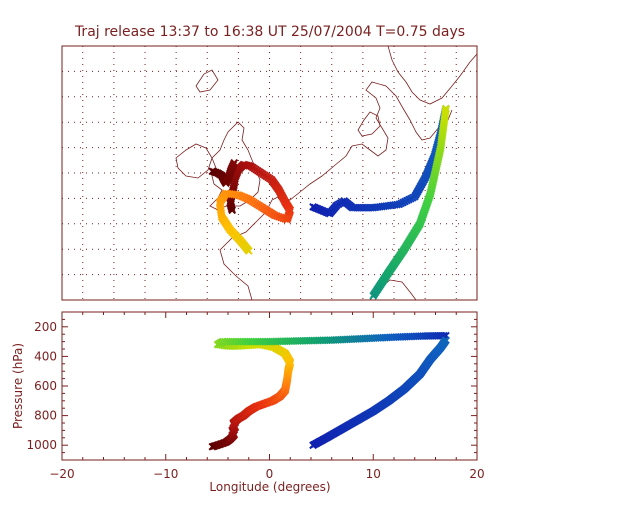  I want to click on y-tick-label: 400, so click(45, 356).